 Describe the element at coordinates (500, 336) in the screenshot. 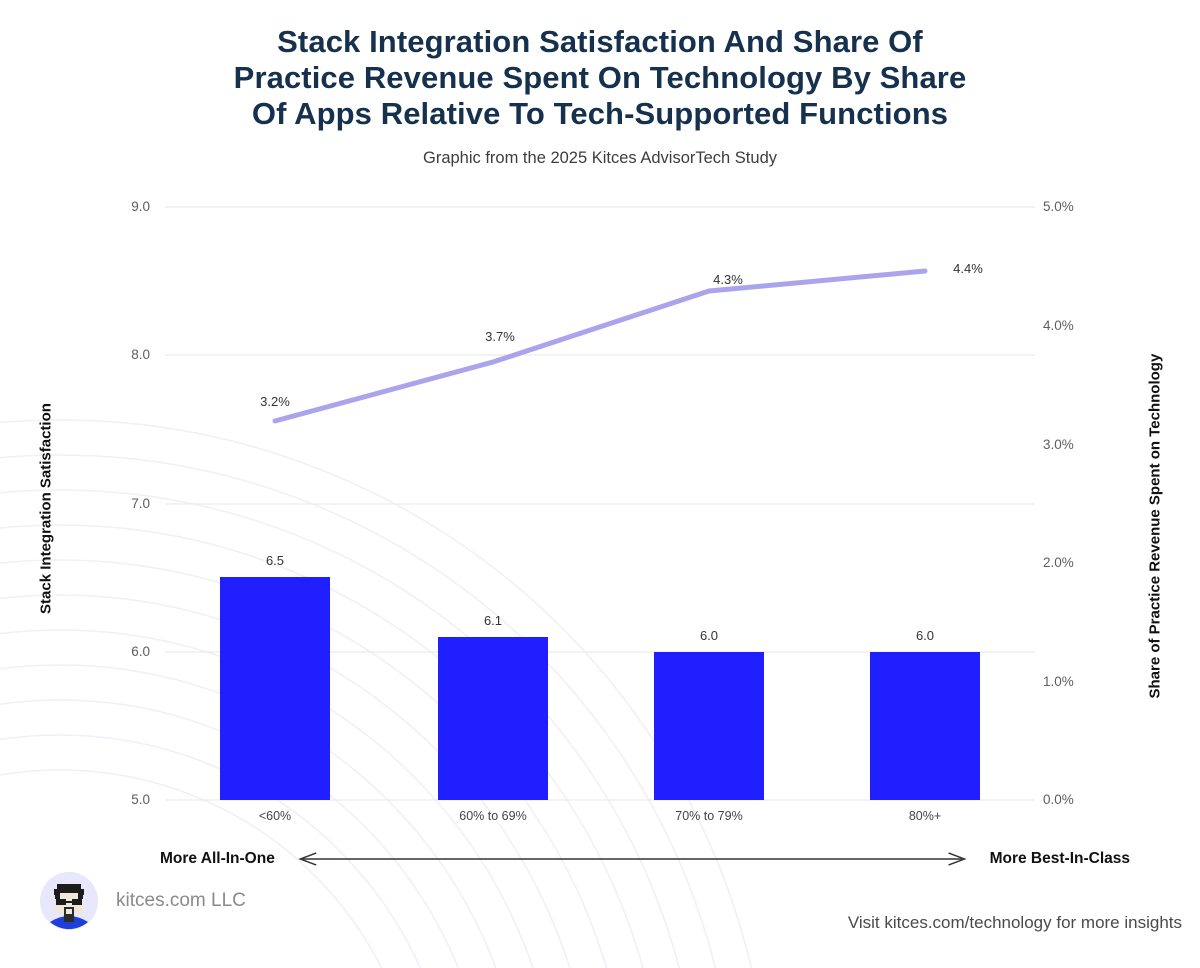

I see `line-value-60-to-69: 3.7%` at that location.